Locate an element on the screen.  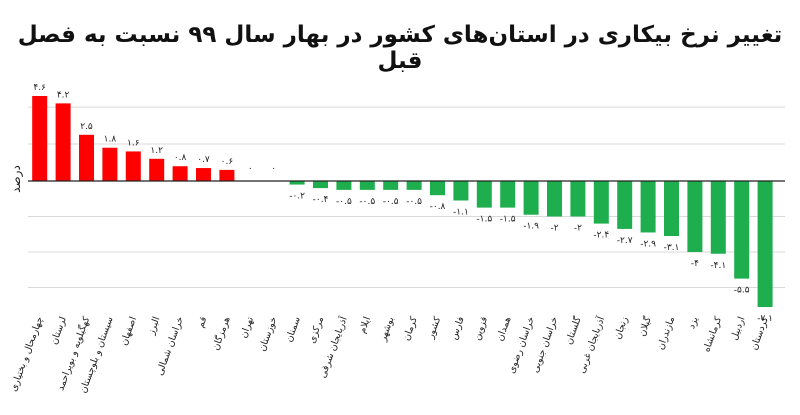
data-label: -۳.۱ is located at coordinates (672, 248).